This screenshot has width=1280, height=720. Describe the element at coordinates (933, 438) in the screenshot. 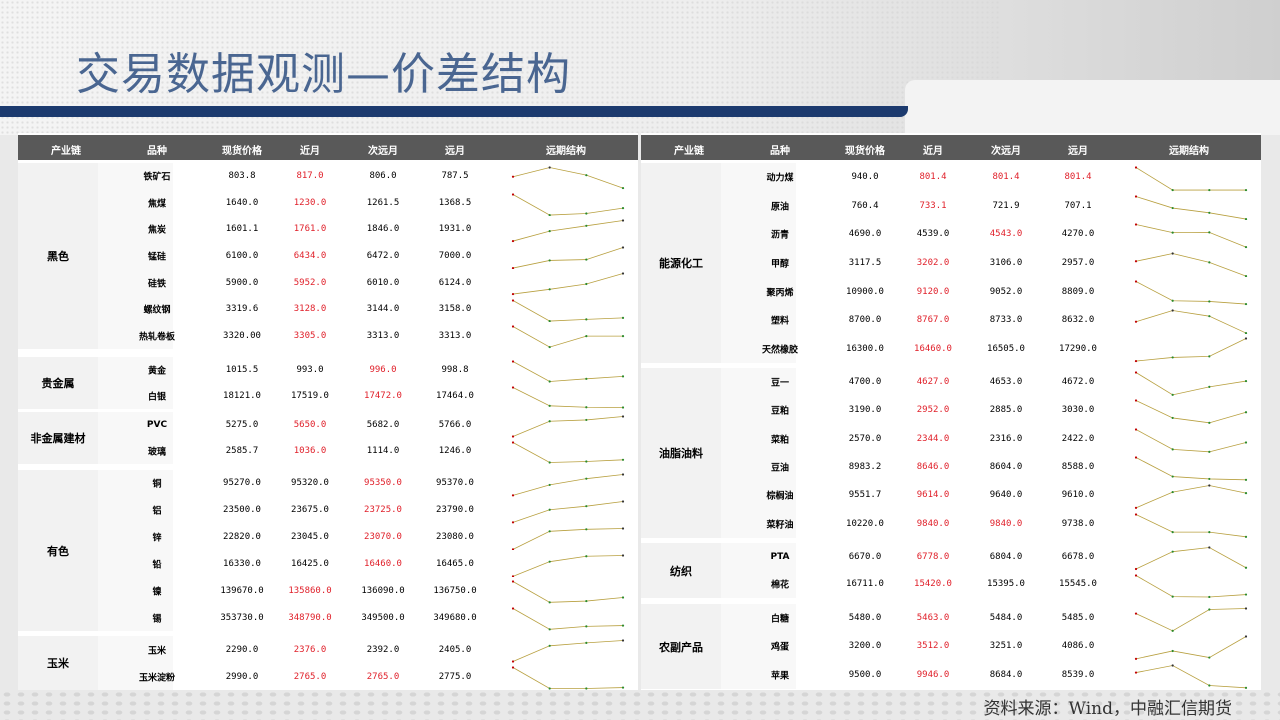

I see `near-price: 2344.0` at that location.